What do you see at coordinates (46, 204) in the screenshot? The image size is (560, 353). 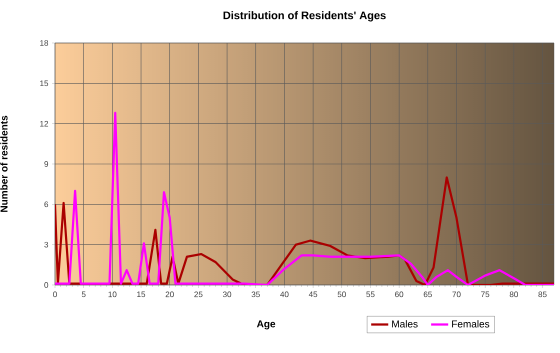 I see `y-tick-label: 6` at bounding box center [46, 204].